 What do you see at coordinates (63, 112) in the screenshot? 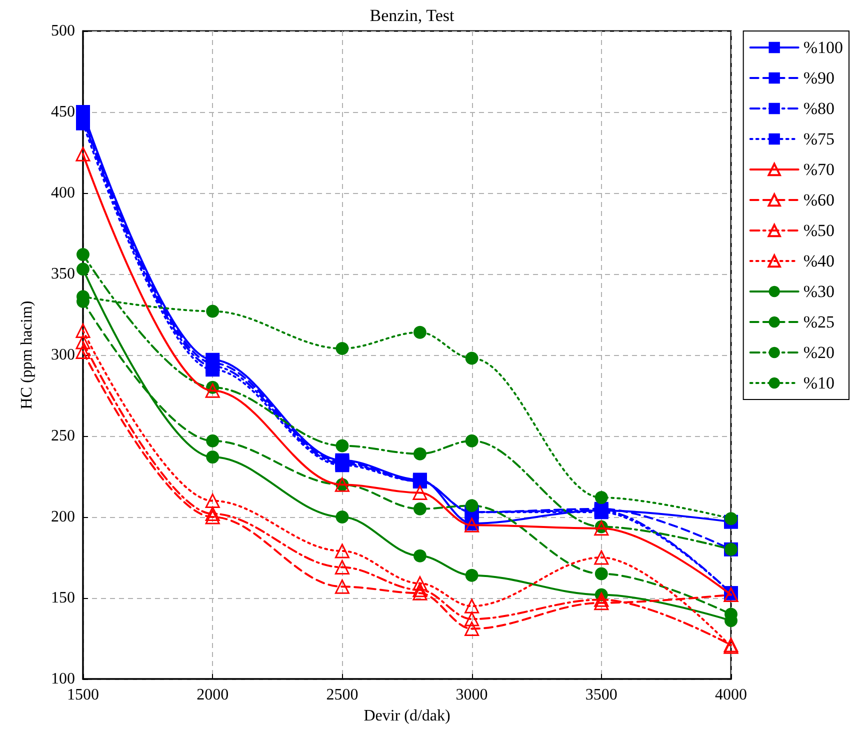
I see `y-tick-label: 450` at bounding box center [63, 112].